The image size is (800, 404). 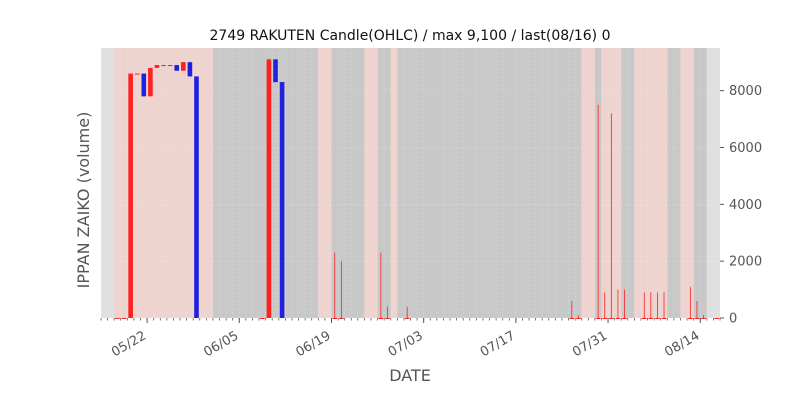 I want to click on y-tick-label: 6000, so click(x=745, y=148).